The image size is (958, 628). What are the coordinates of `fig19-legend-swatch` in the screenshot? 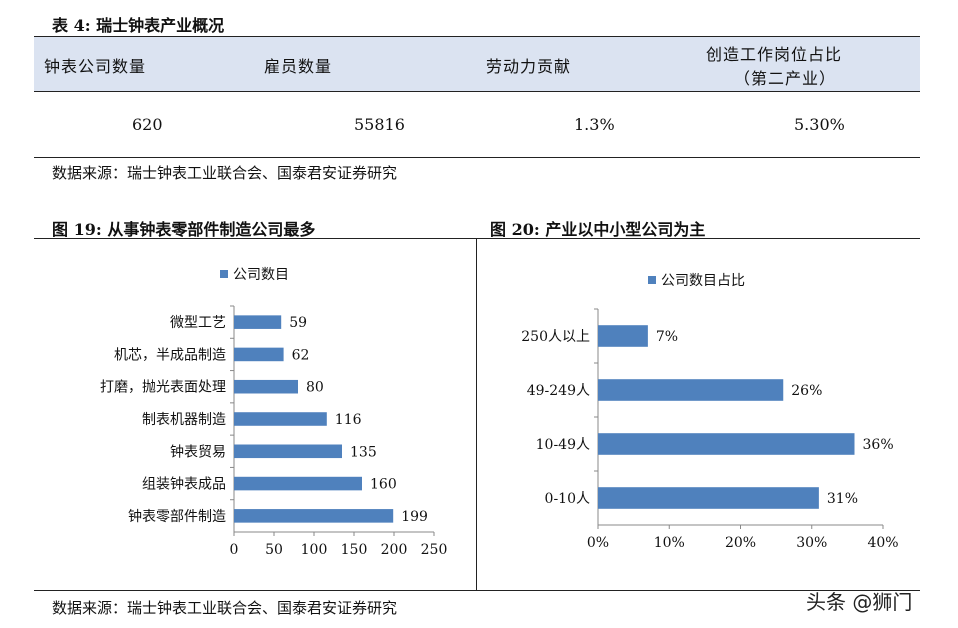 It's located at (224, 274).